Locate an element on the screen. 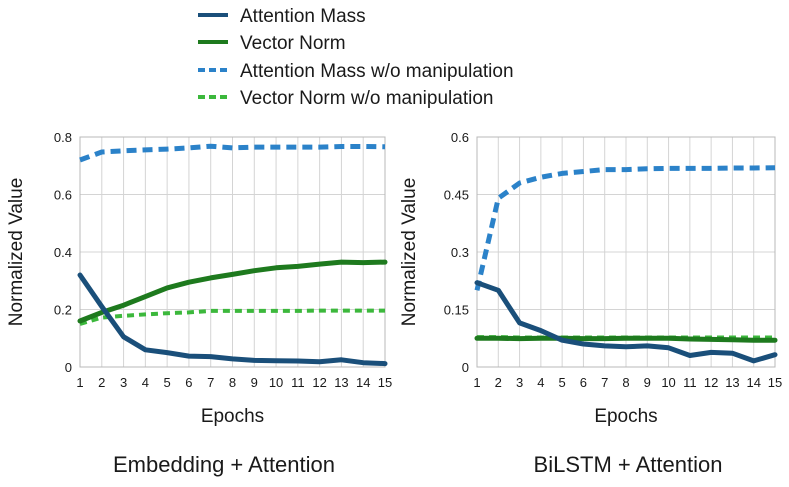 The image size is (789, 487). legend-label: Vector Norm is located at coordinates (293, 43).